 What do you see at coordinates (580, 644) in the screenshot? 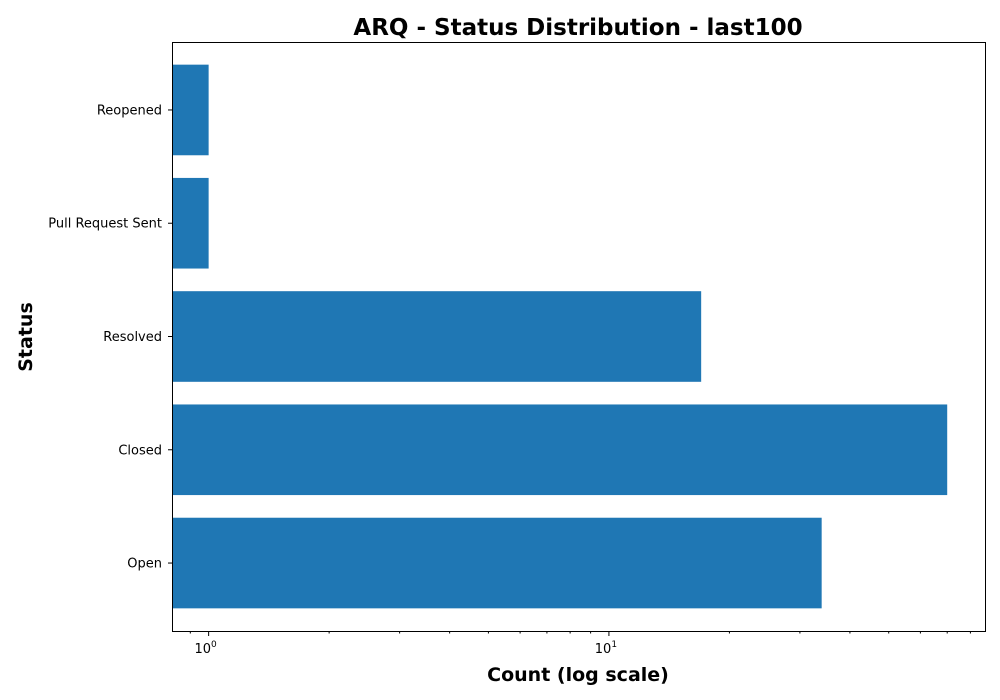
I see `x-axis-ticks: 100 10¹` at bounding box center [580, 644].